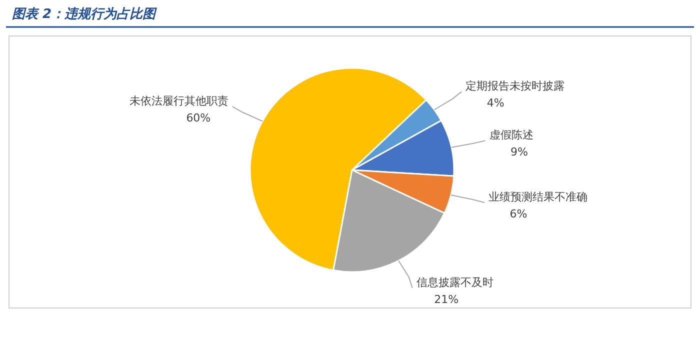 The height and width of the screenshot is (338, 700). I want to click on slice-label: 信息披露不及时, so click(455, 282).